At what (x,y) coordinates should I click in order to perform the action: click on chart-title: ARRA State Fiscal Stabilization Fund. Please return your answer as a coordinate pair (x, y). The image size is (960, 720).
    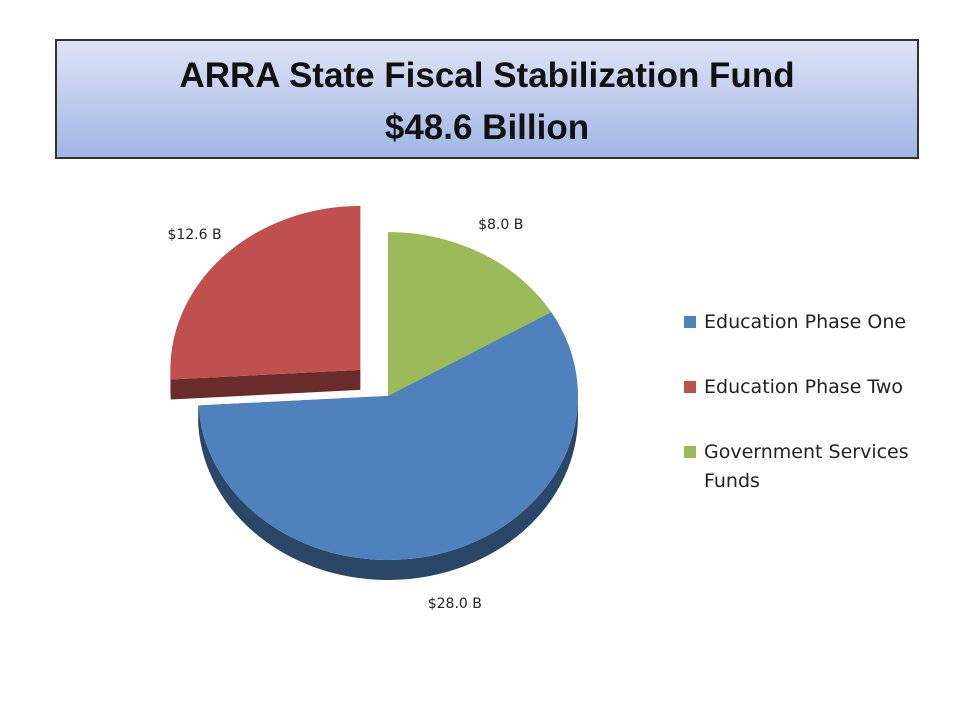
    Looking at the image, I should click on (486, 75).